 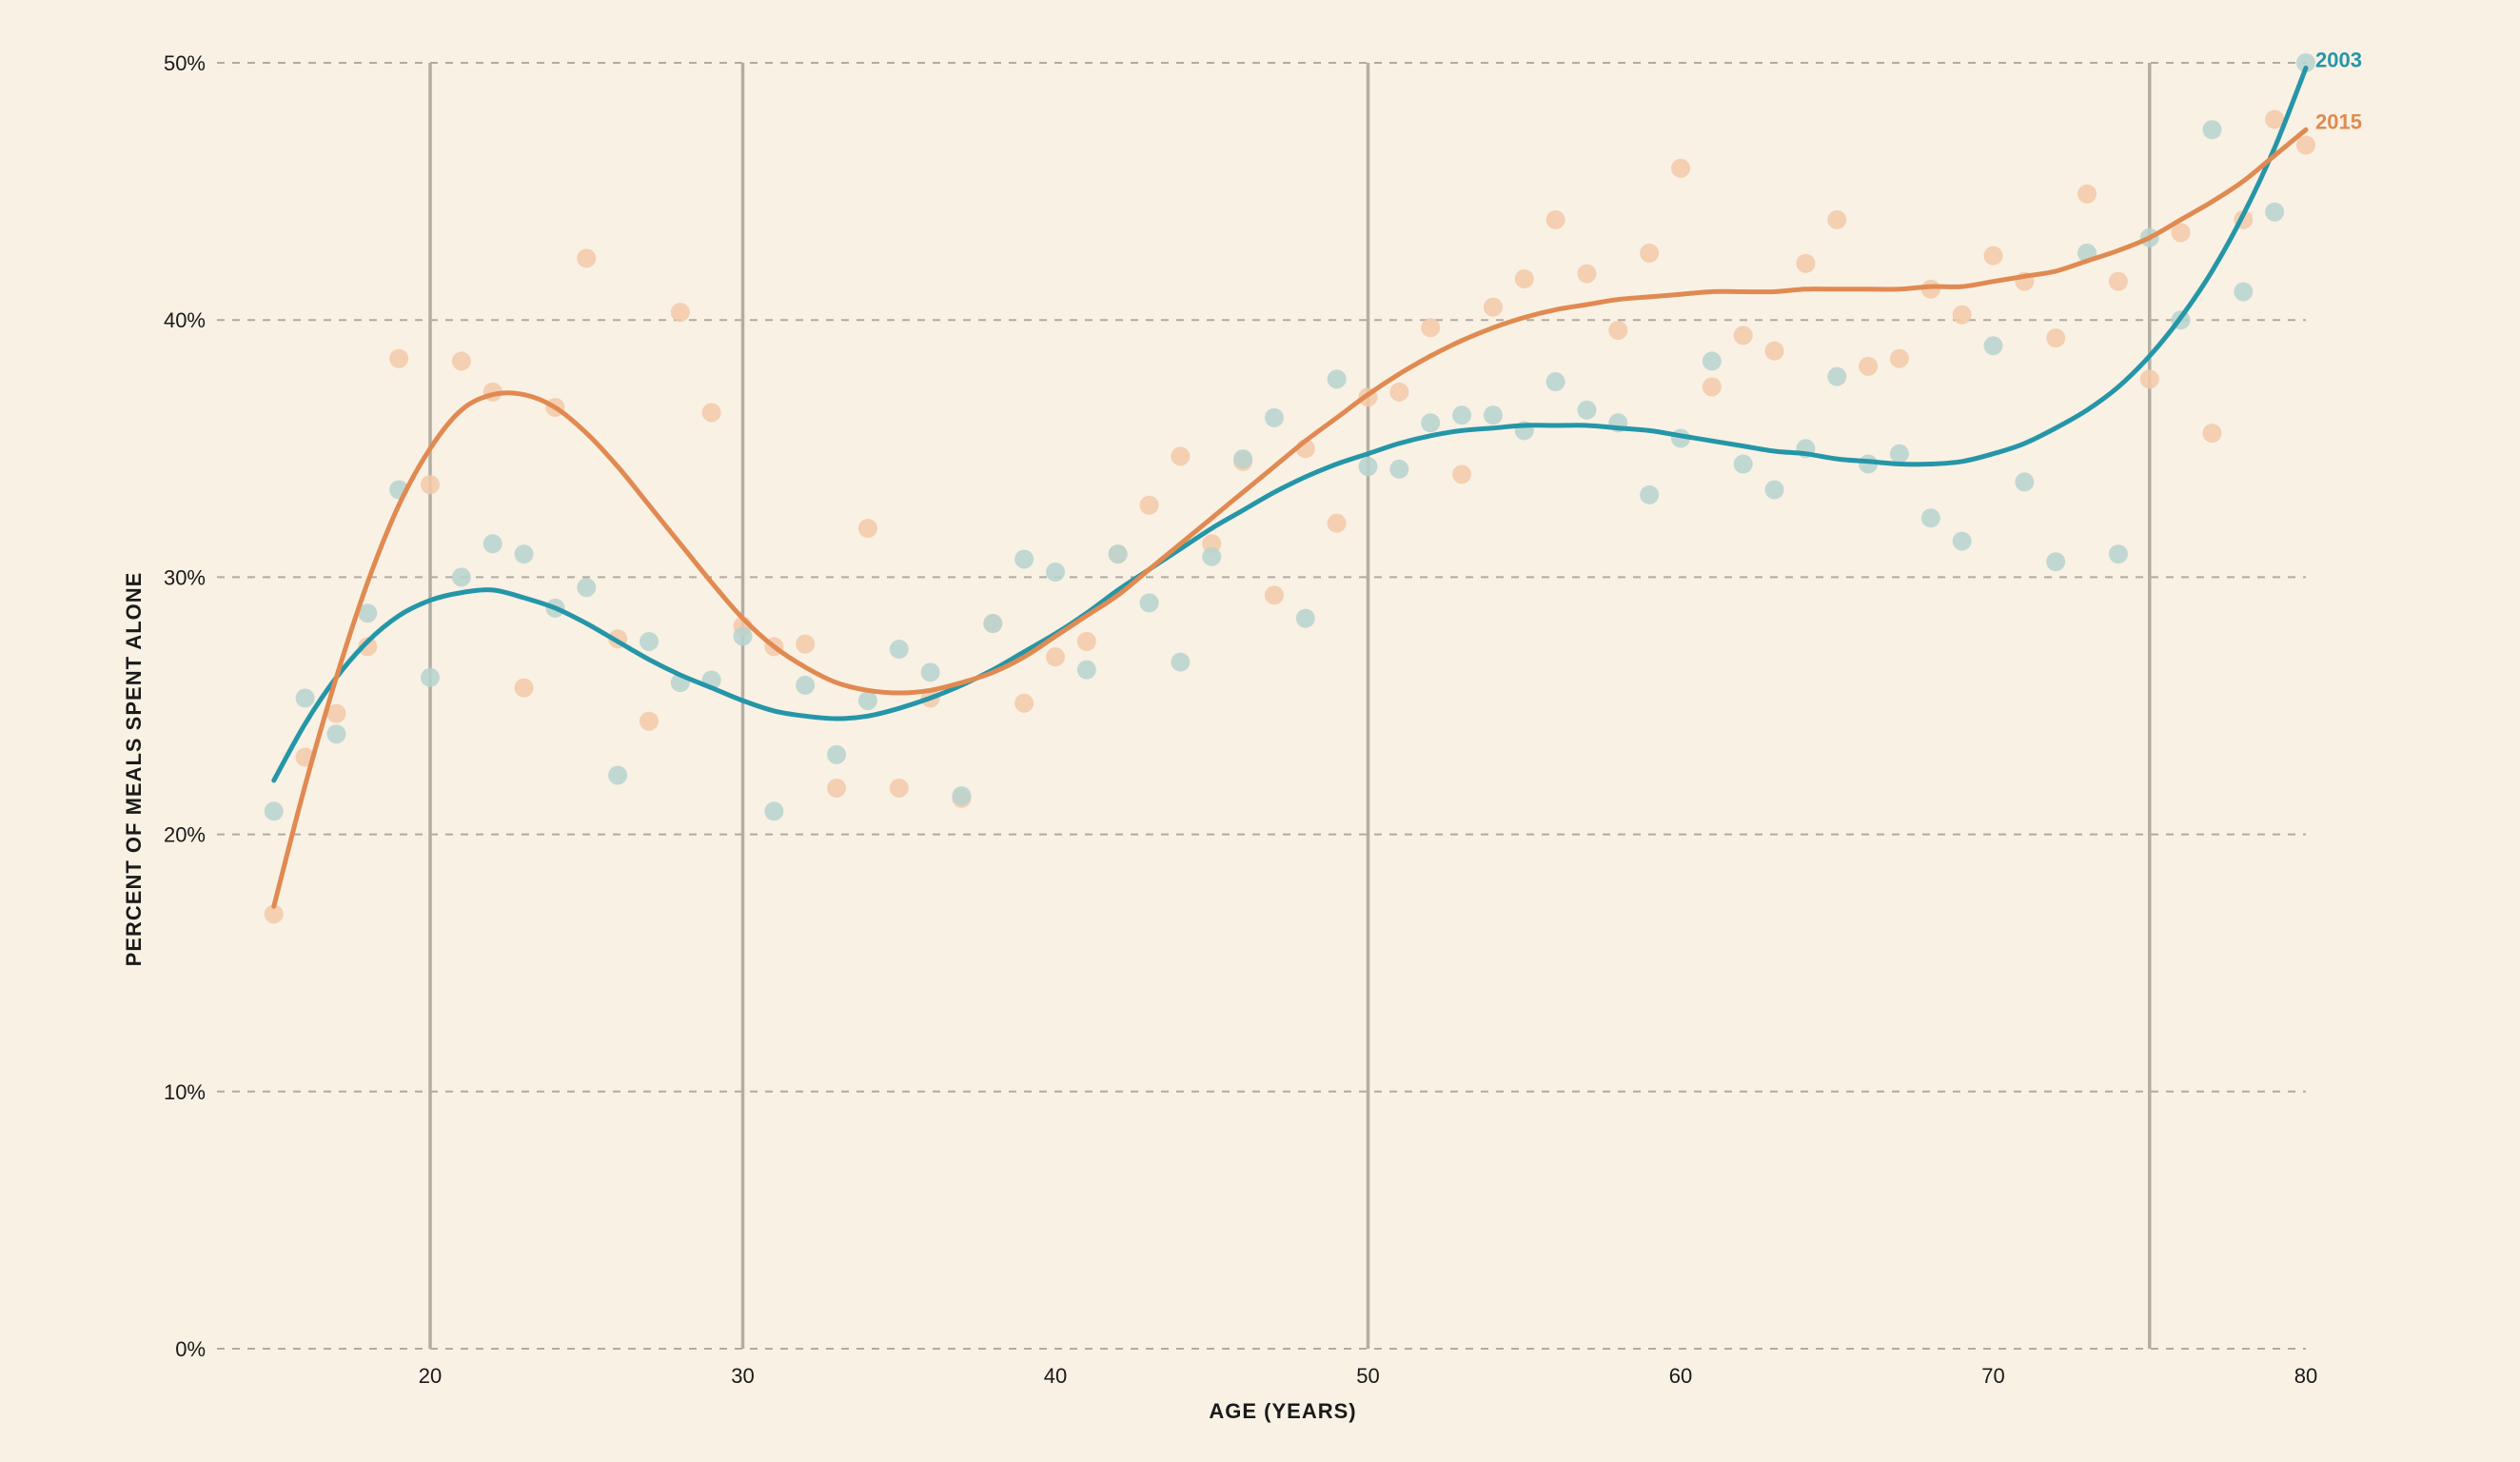 What do you see at coordinates (1992, 1376) in the screenshot?
I see `x-tick-label: 70` at bounding box center [1992, 1376].